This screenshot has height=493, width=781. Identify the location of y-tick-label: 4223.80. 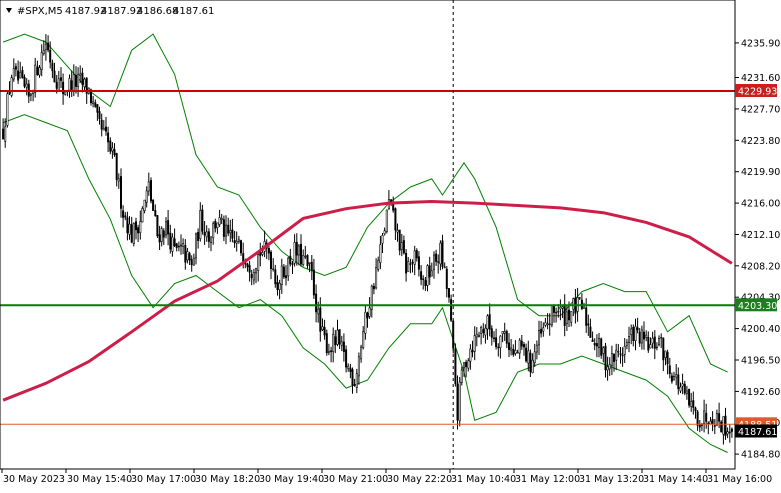
(760, 141).